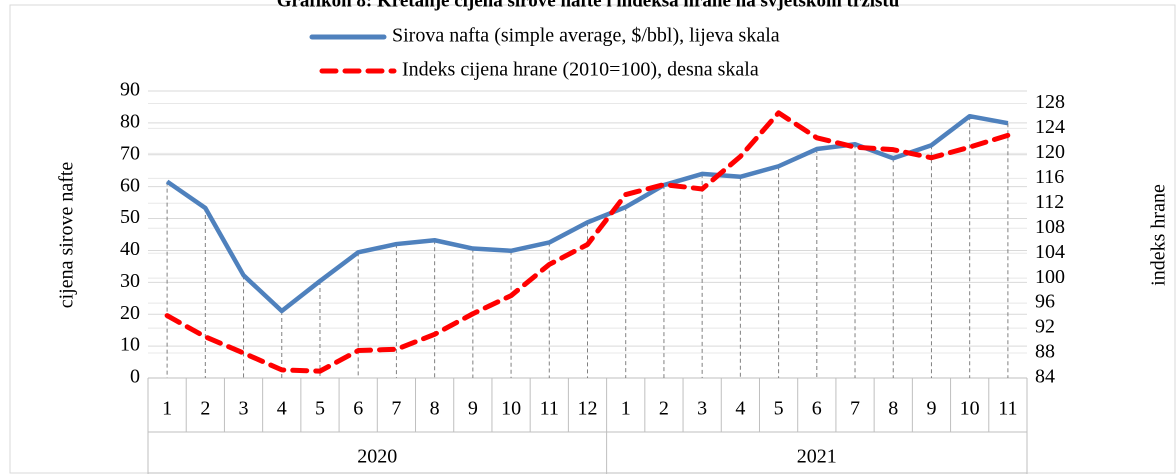 Image resolution: width=1176 pixels, height=474 pixels. What do you see at coordinates (1050, 152) in the screenshot?
I see `y2-tick-label: 120` at bounding box center [1050, 152].